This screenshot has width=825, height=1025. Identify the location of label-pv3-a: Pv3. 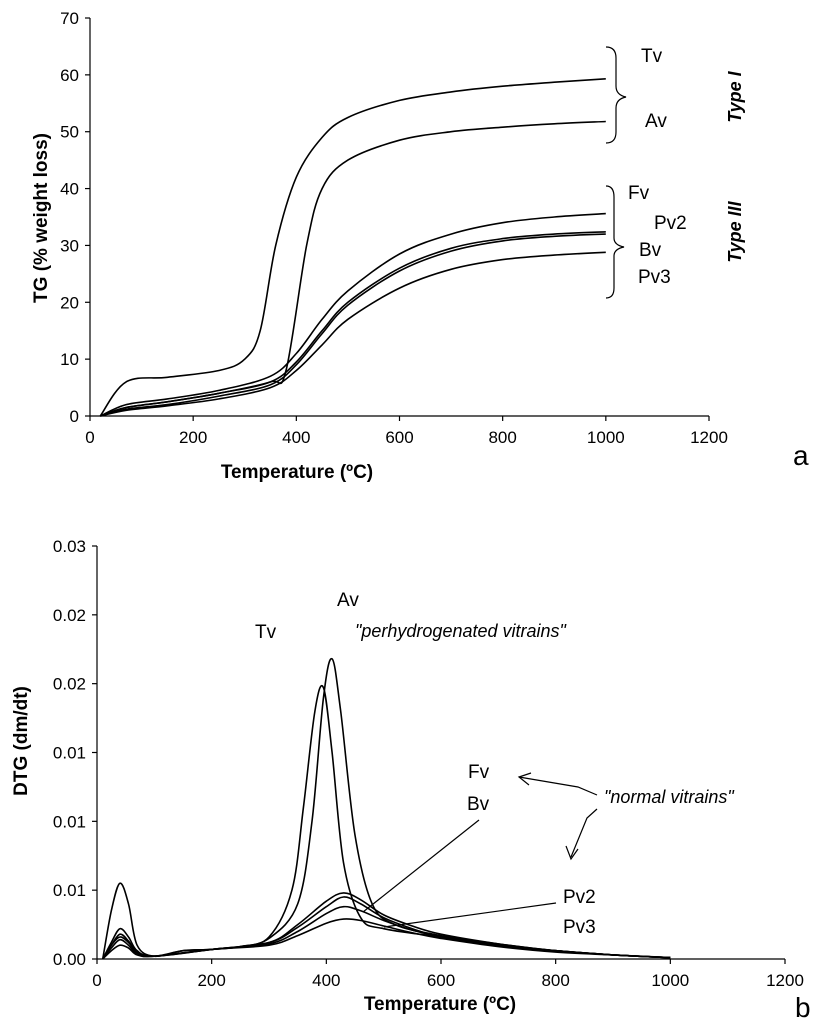
(654, 277).